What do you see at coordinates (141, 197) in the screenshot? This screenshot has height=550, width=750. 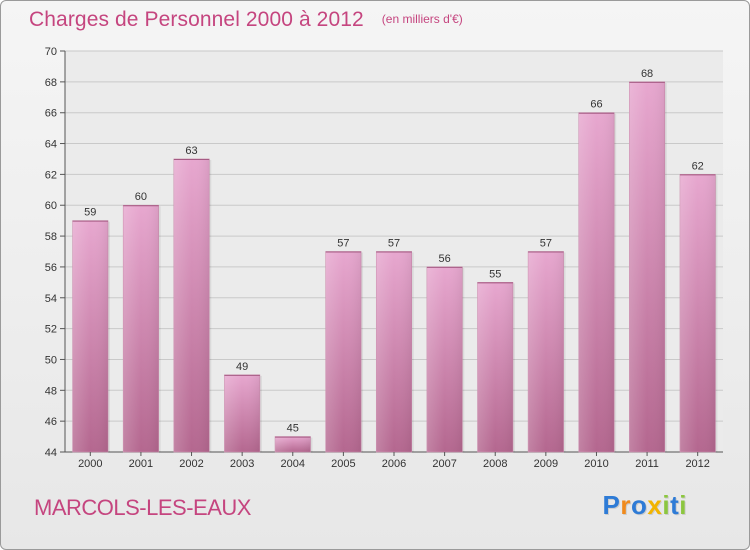 I see `data-label: 60` at bounding box center [141, 197].